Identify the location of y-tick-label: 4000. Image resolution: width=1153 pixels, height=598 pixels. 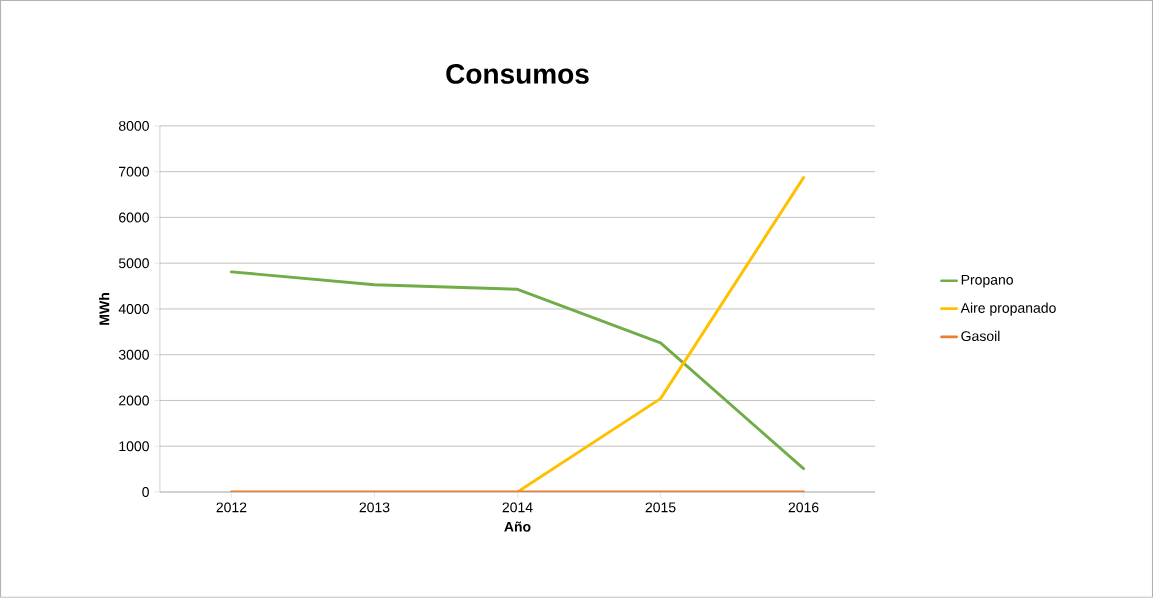
(133, 309).